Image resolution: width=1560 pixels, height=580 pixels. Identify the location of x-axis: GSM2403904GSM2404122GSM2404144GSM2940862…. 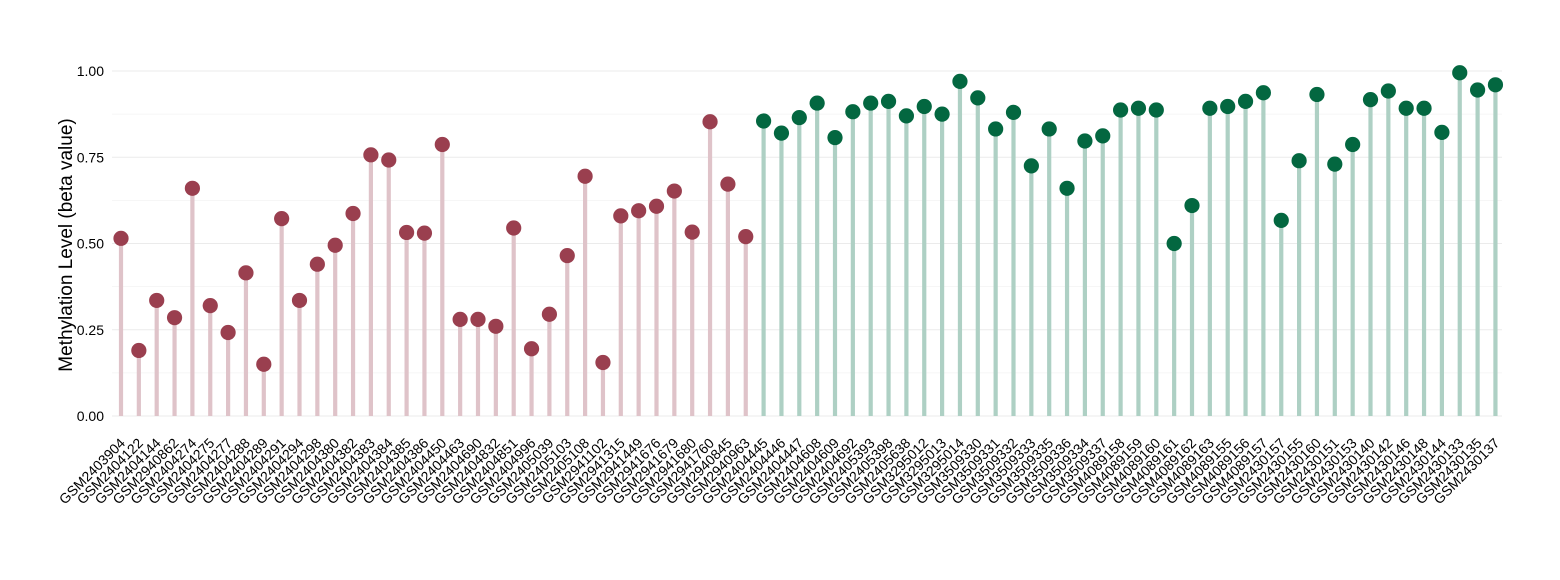
(779, 471).